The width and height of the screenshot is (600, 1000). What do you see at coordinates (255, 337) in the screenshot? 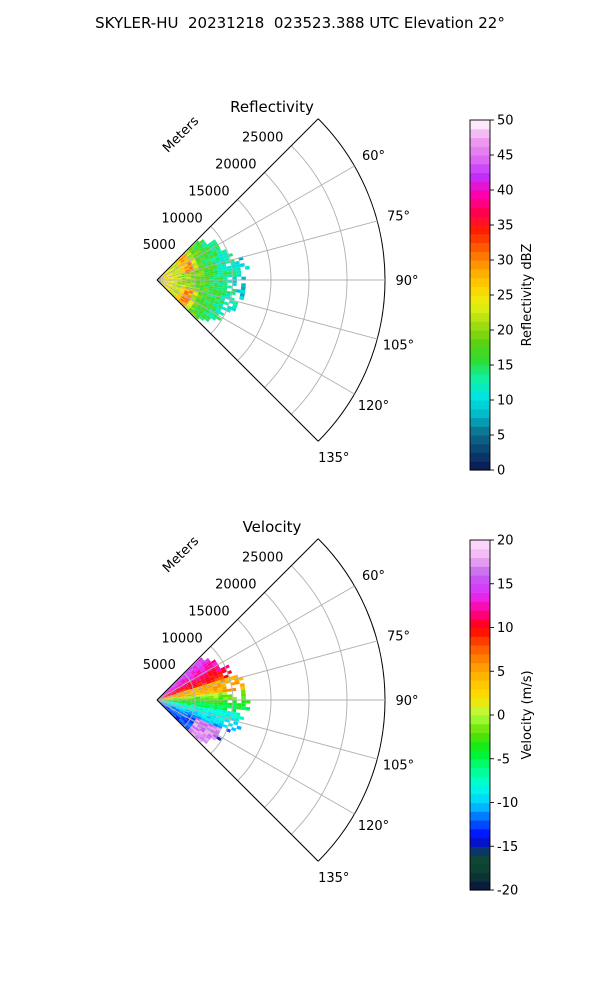
I see `azimuth-gridline` at bounding box center [255, 337].